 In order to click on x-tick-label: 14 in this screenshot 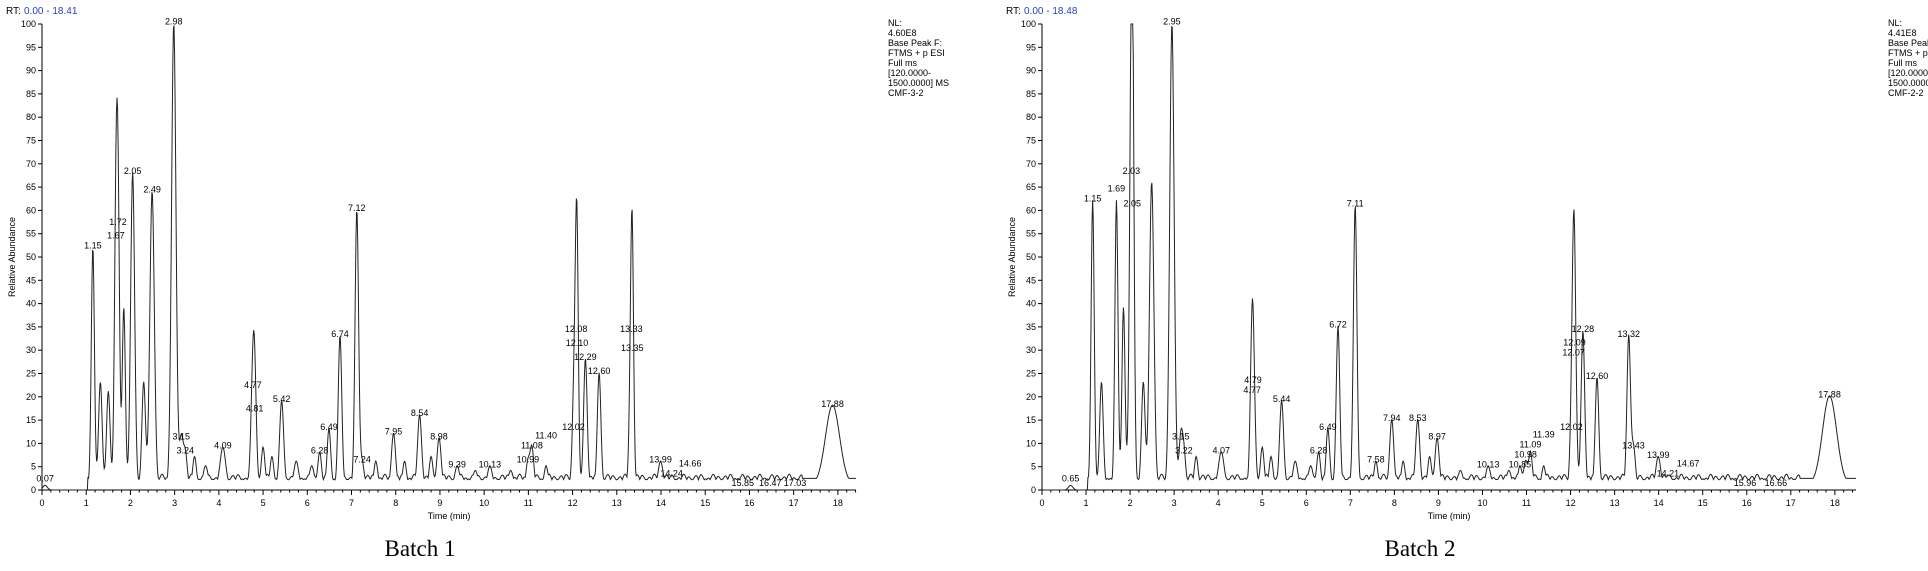, I will do `click(661, 503)`.